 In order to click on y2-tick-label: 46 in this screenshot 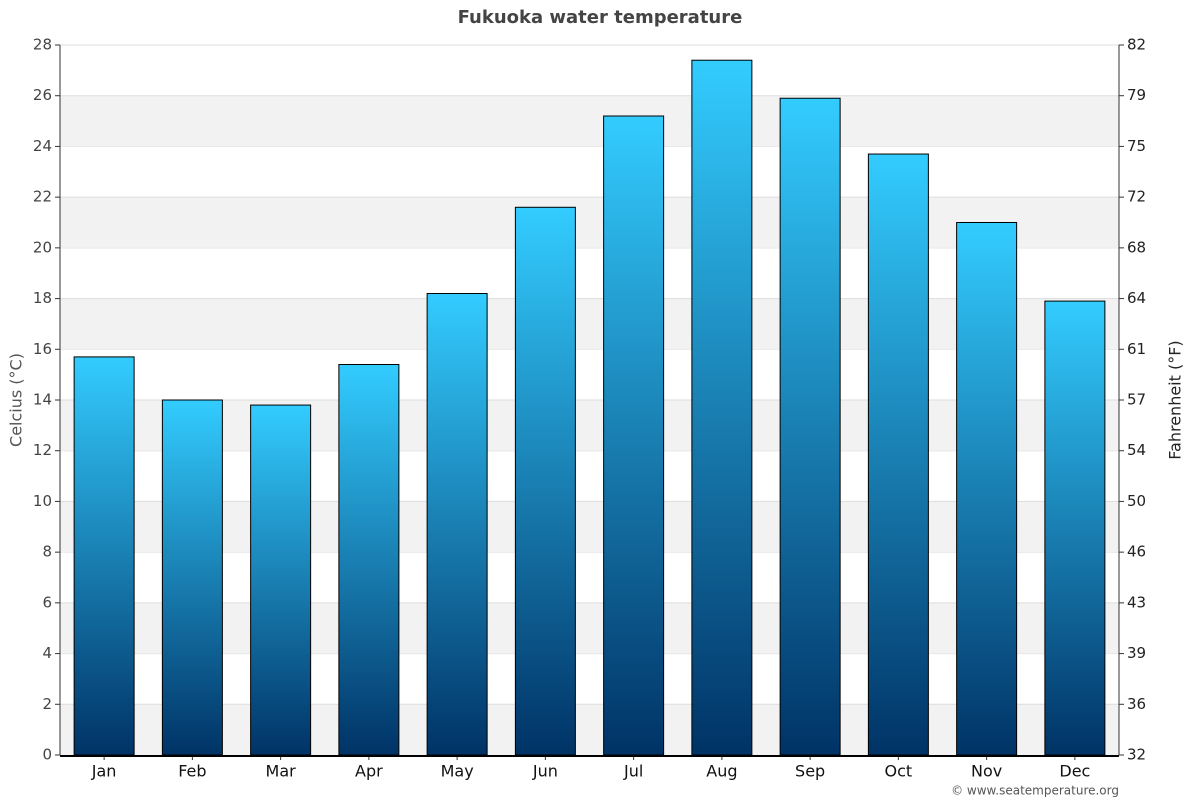, I will do `click(1136, 552)`.